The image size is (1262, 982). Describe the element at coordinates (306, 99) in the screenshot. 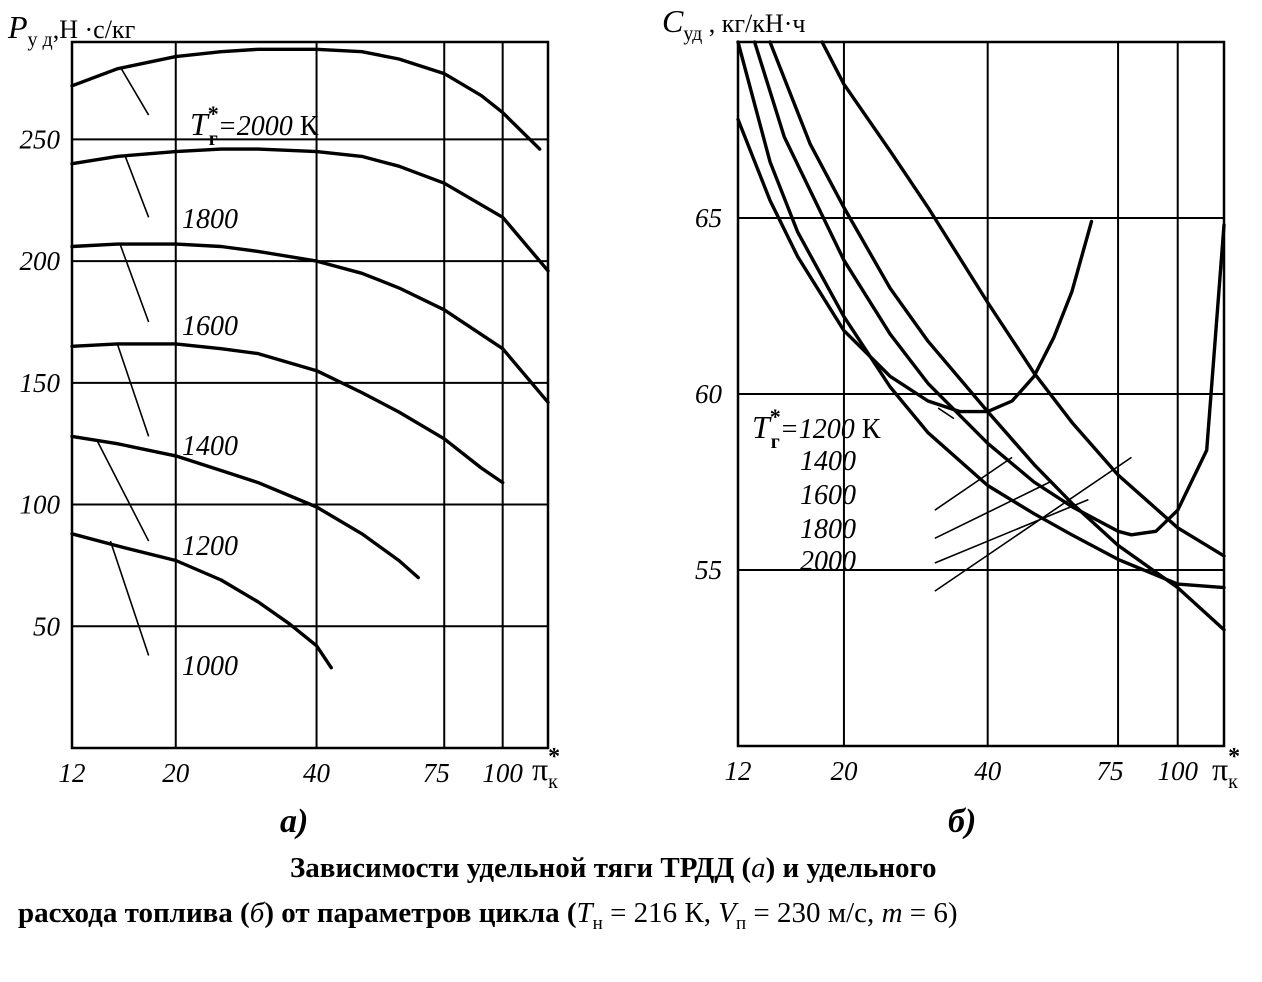

I see `series-line-2000` at that location.